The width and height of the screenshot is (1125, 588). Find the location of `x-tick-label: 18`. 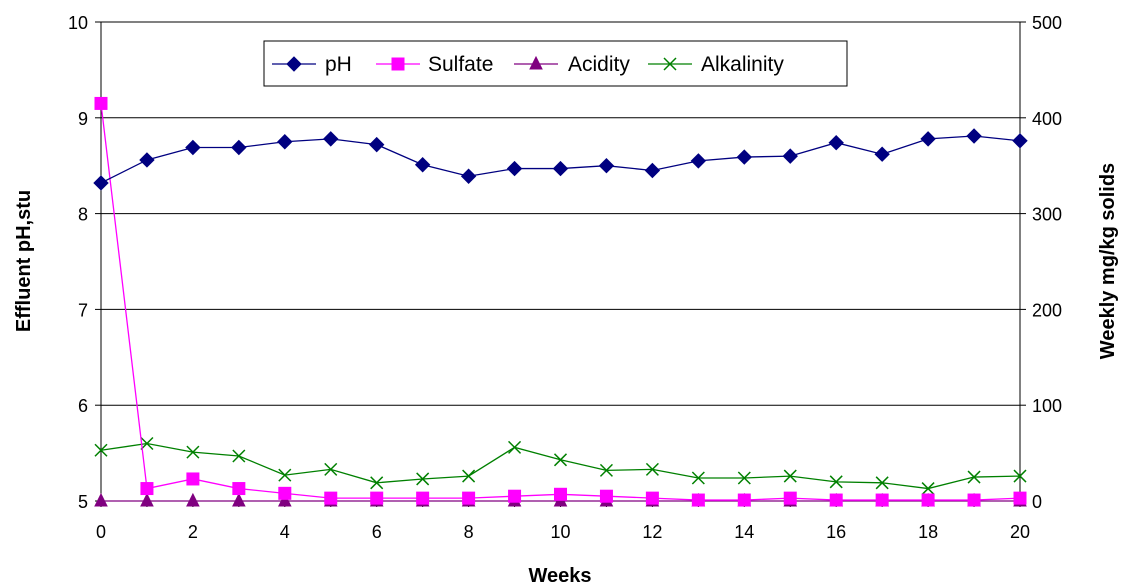

x-tick-label: 18 is located at coordinates (928, 532).